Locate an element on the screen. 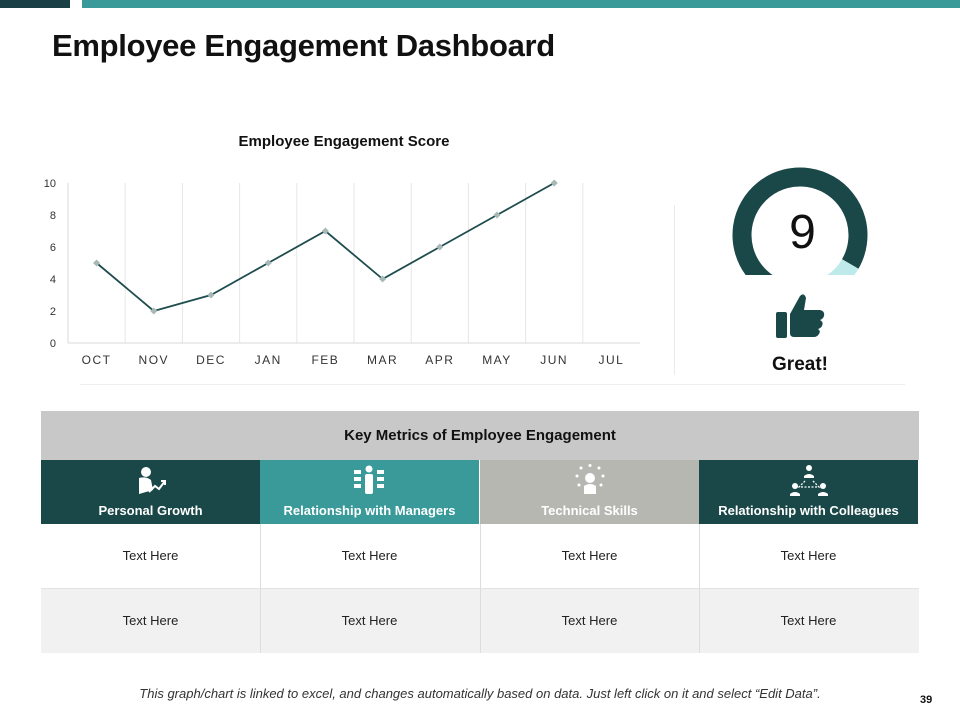 Image resolution: width=960 pixels, height=720 pixels. metric-relationship-managers: Relationship with Managers is located at coordinates (369, 492).